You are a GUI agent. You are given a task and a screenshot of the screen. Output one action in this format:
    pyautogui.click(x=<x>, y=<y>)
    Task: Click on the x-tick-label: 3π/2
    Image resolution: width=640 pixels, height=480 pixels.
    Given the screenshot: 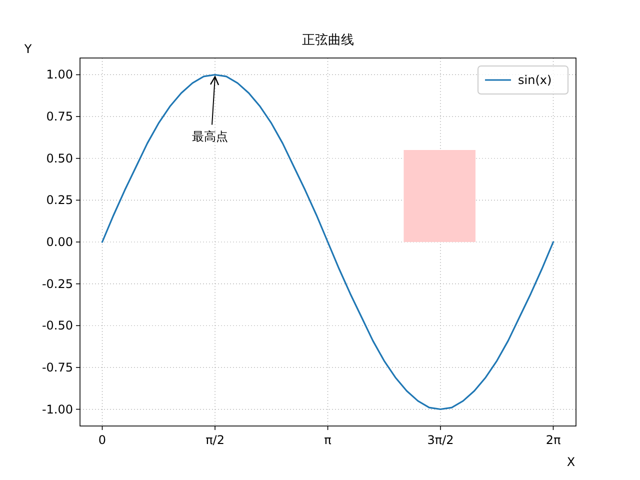 What is the action you would take?
    pyautogui.click(x=440, y=440)
    